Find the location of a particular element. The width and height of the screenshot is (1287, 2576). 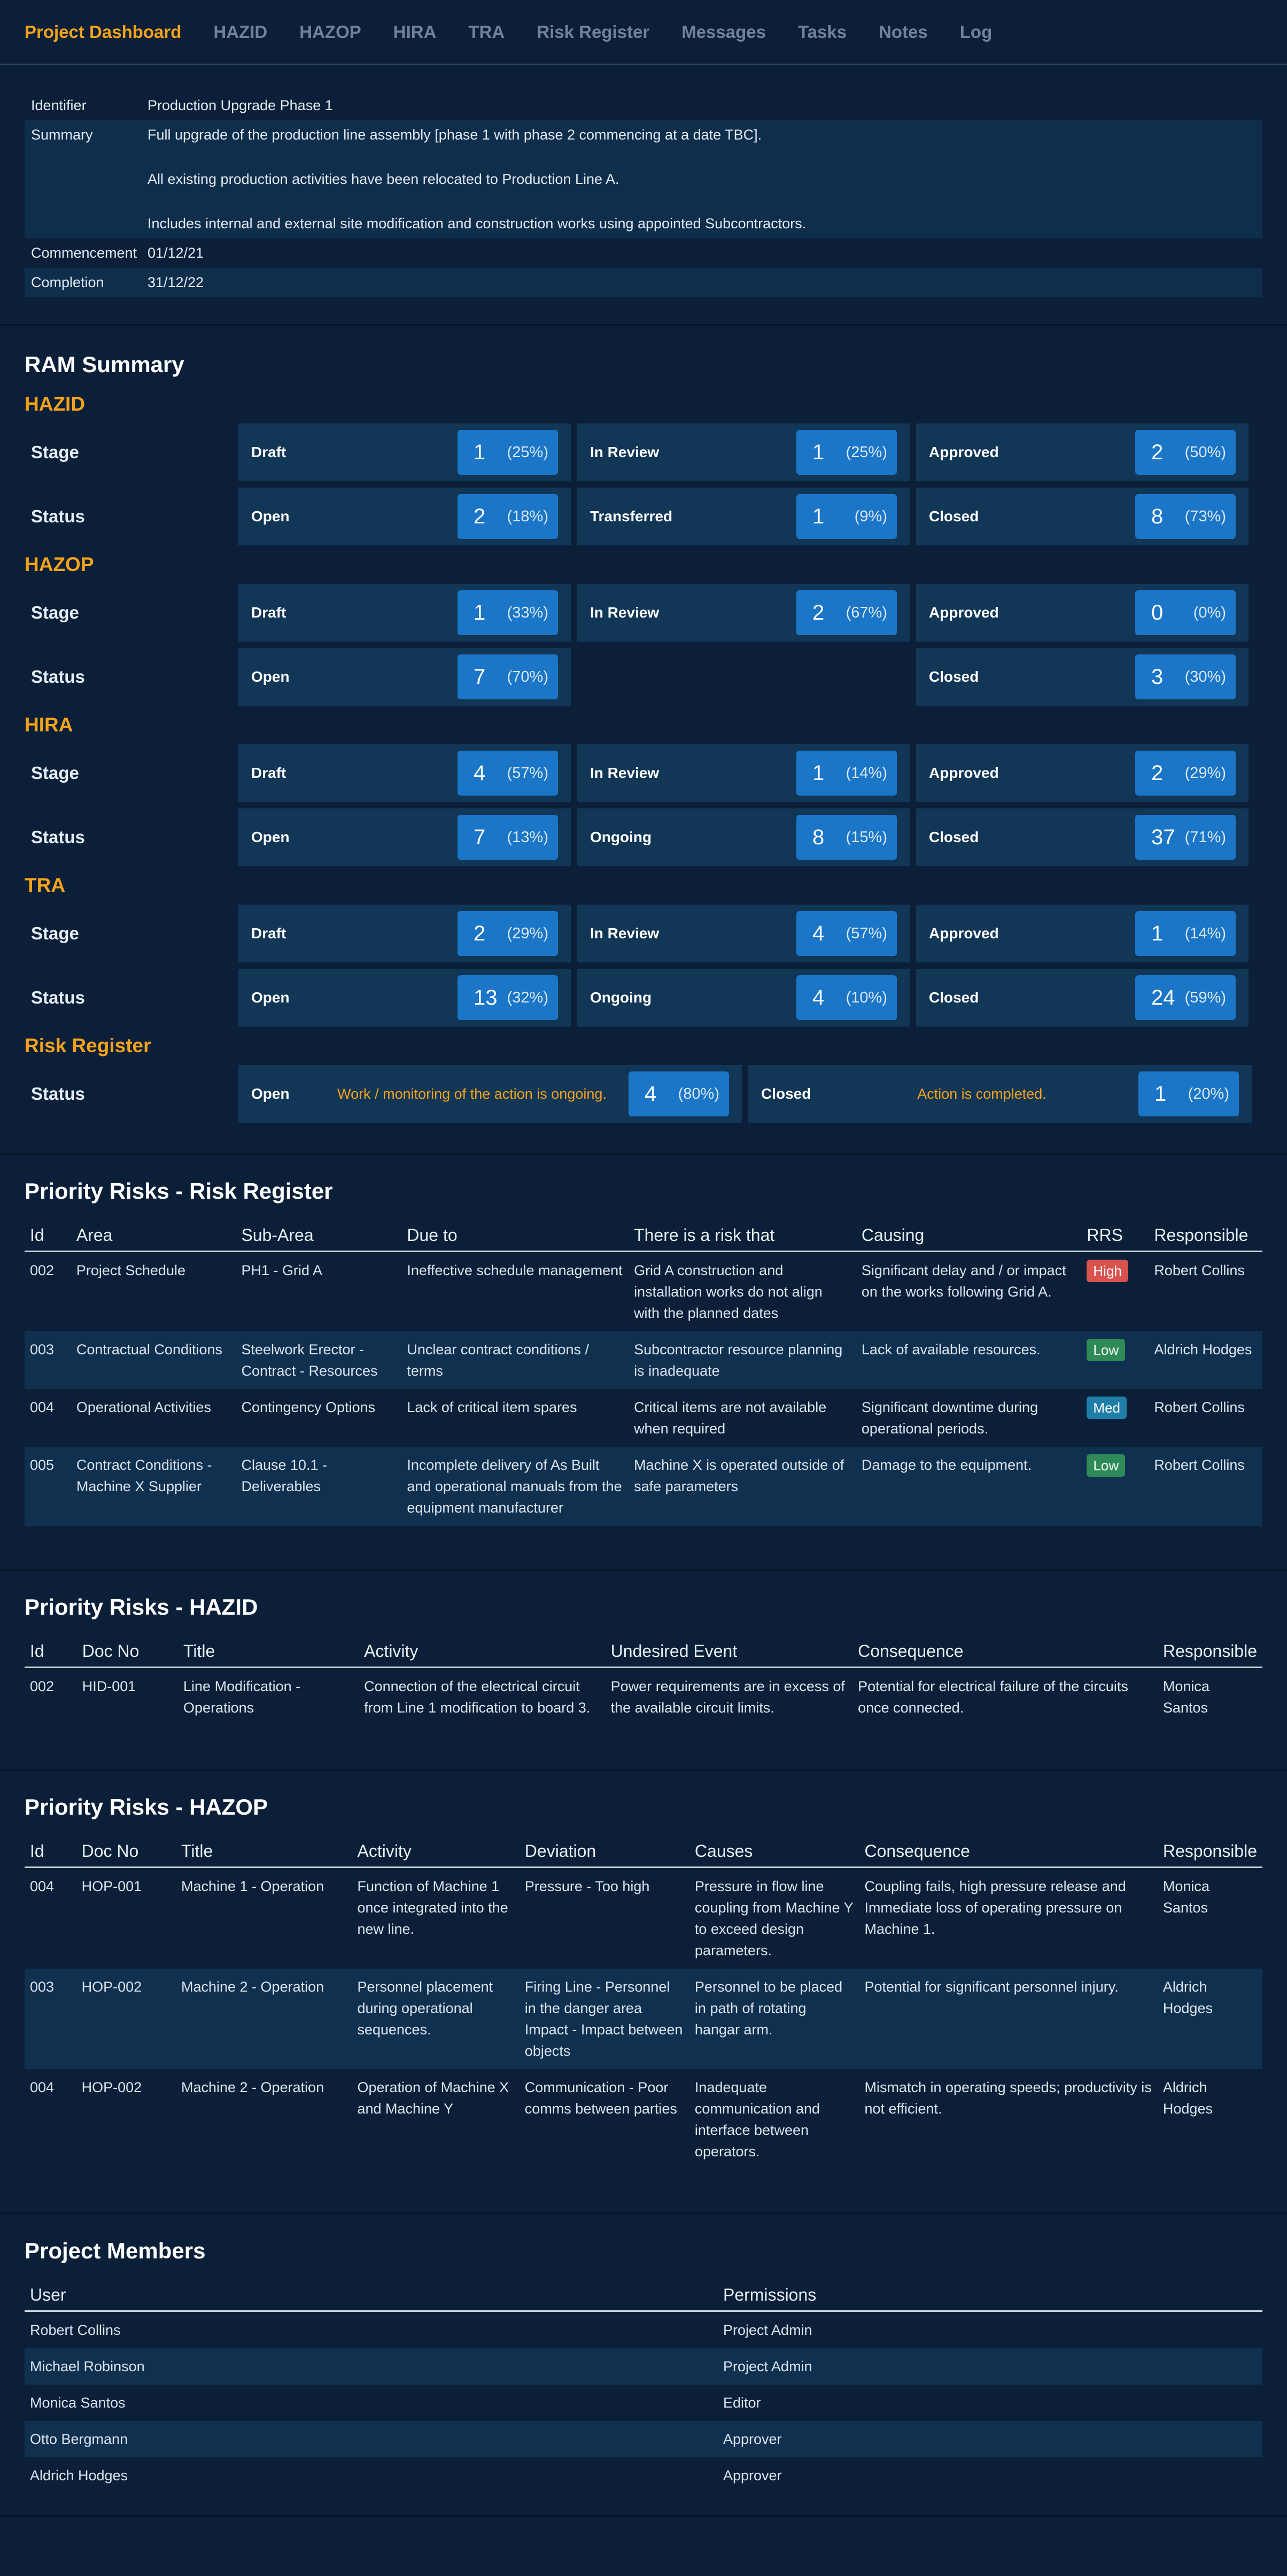

tab-project-dashboard: Project Dashboard is located at coordinates (104, 31).